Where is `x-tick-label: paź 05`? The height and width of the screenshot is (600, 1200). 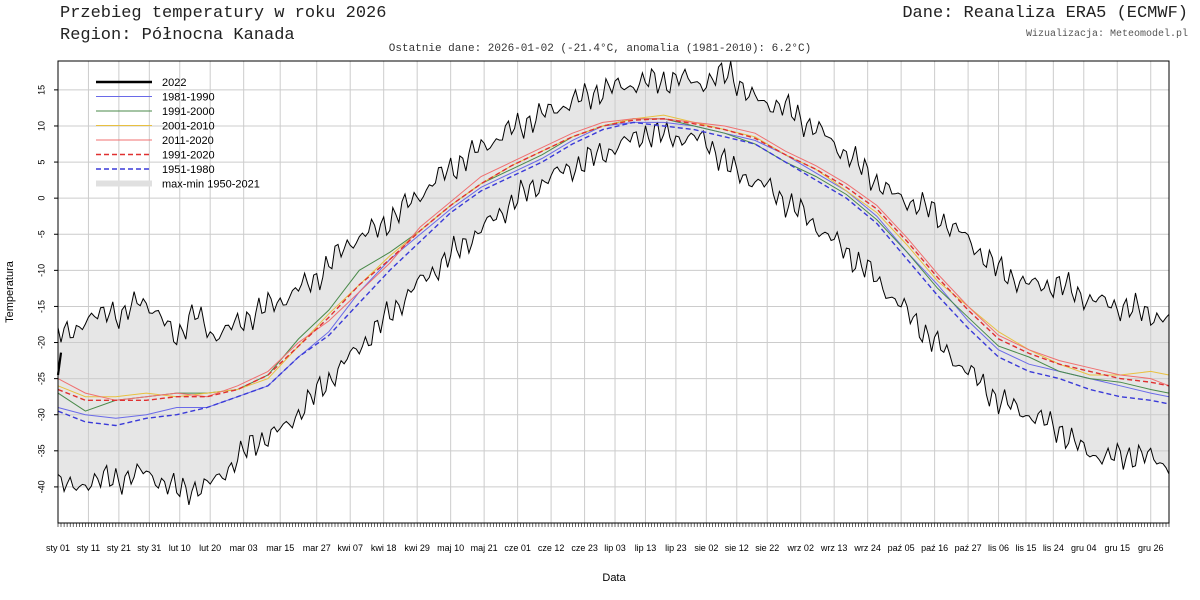 x-tick-label: paź 05 is located at coordinates (901, 548).